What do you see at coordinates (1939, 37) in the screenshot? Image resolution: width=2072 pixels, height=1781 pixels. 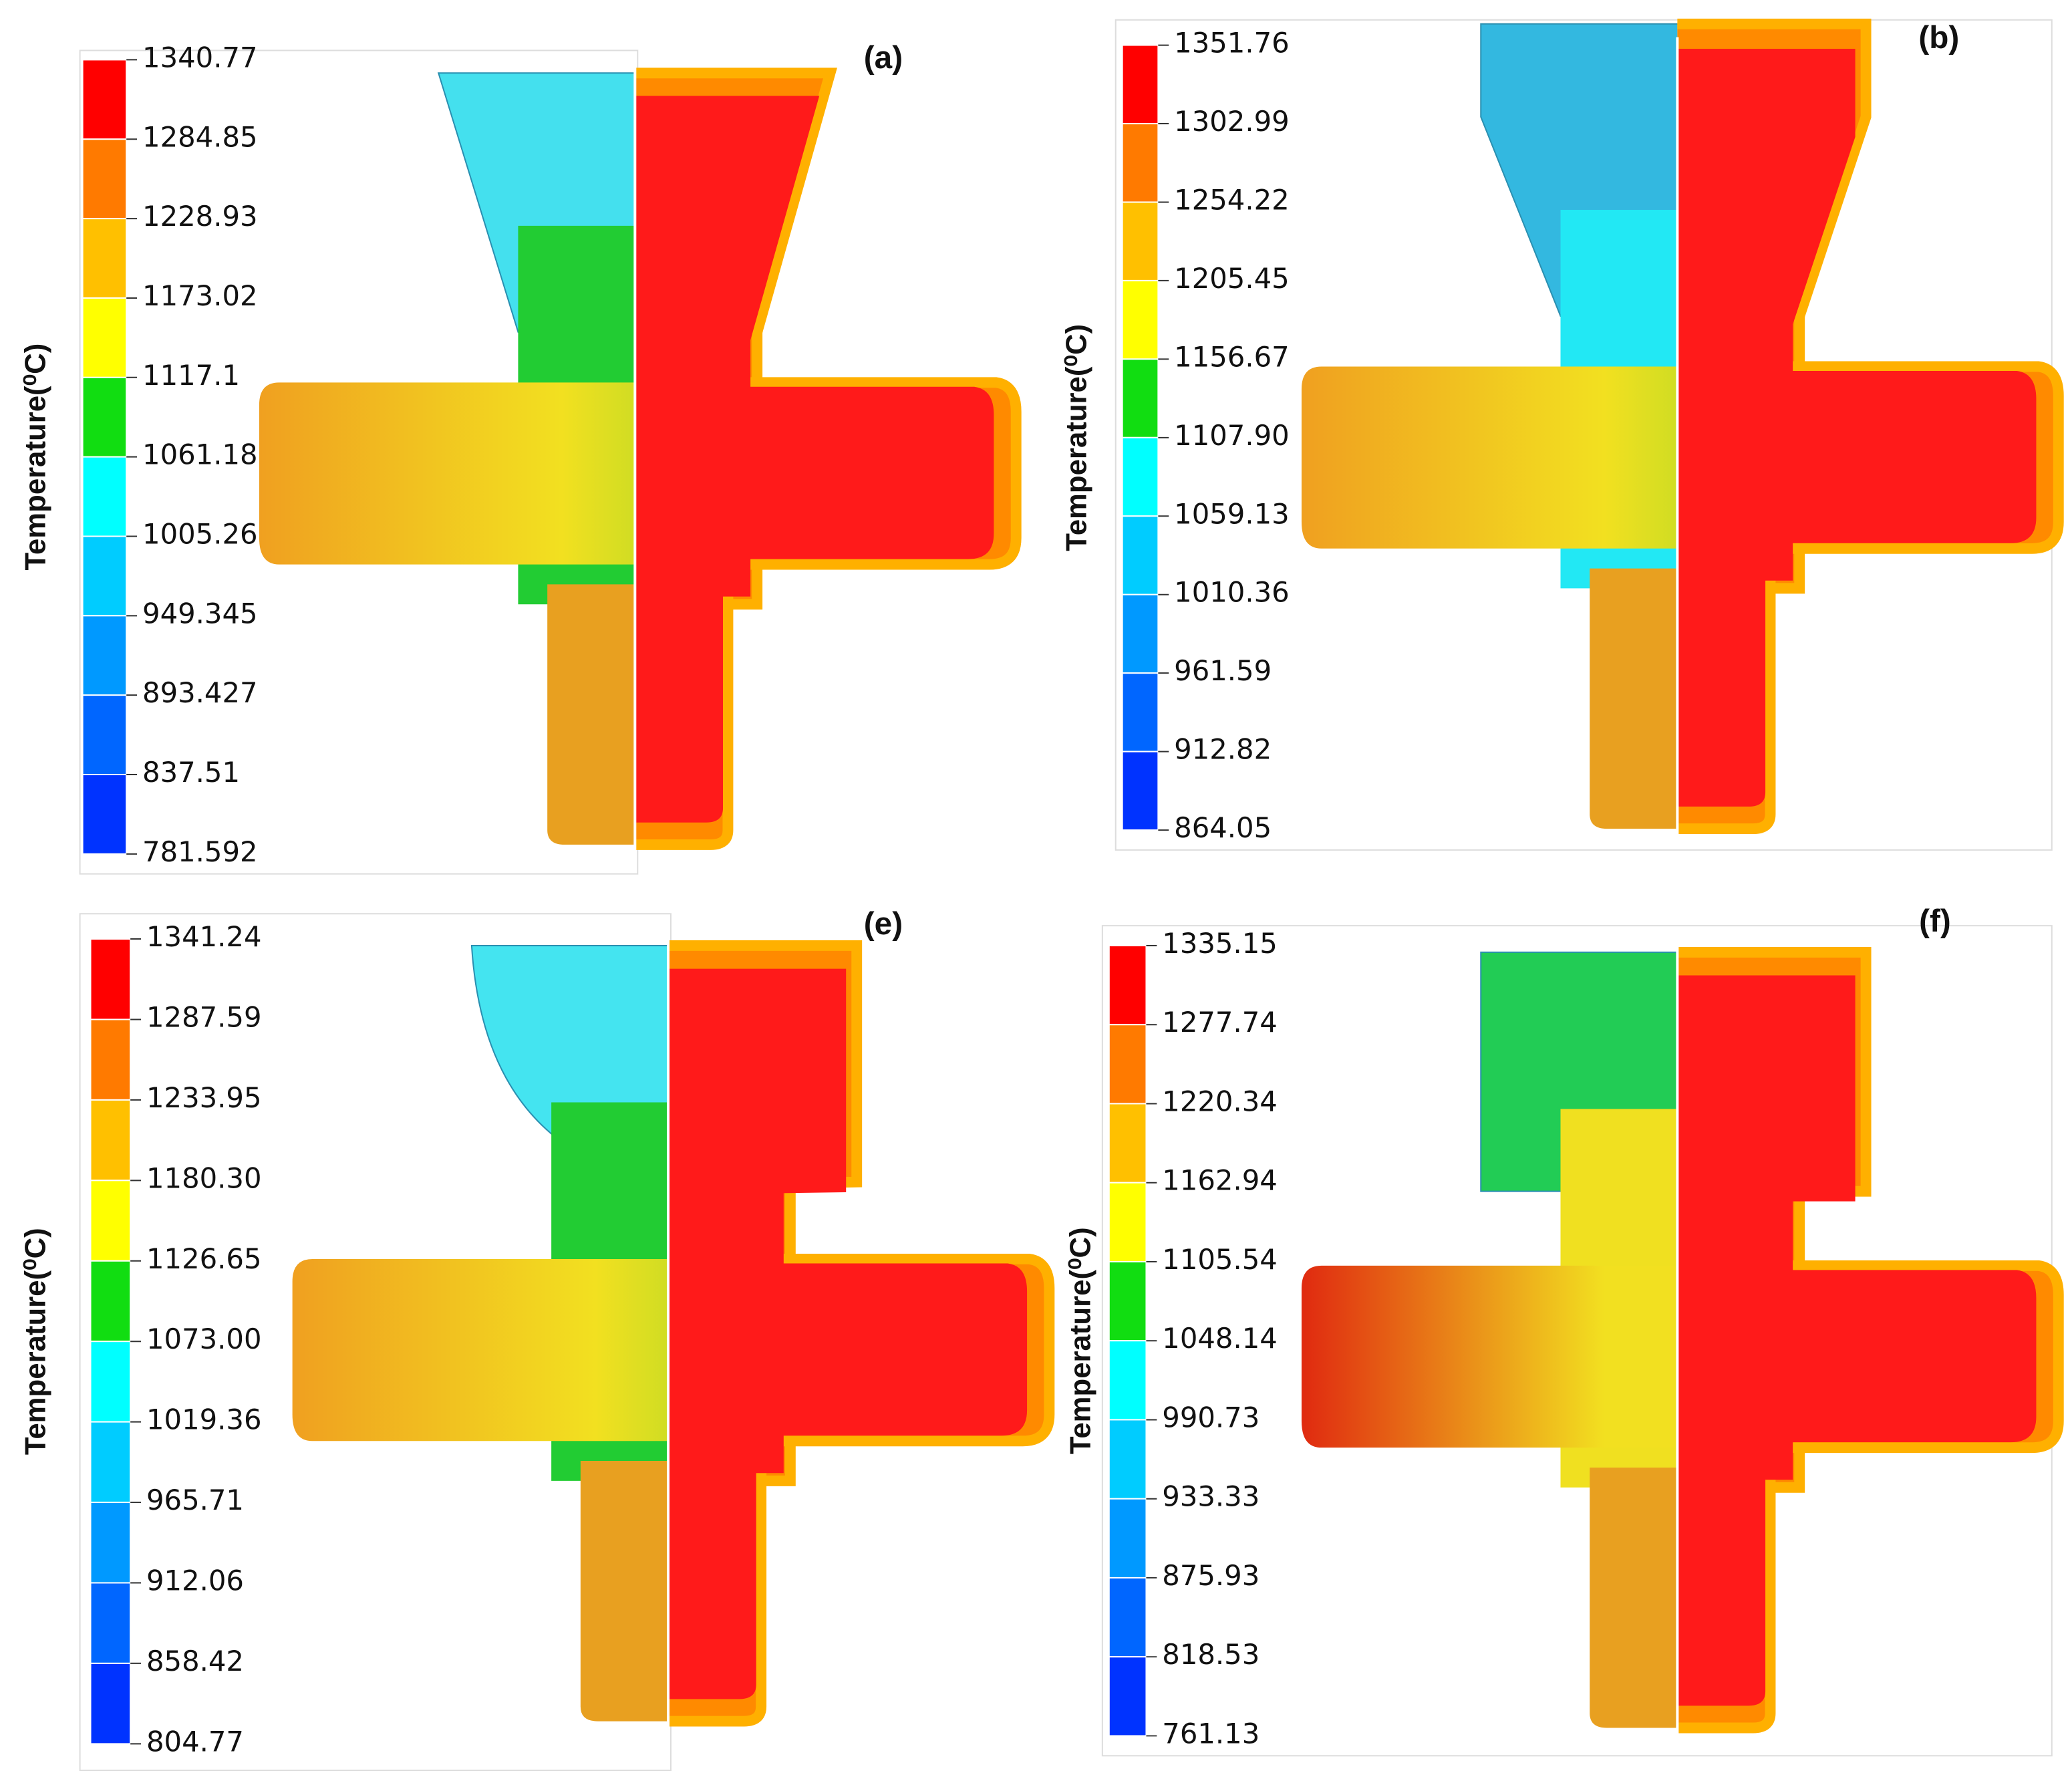 I see `panel-label: (b)` at bounding box center [1939, 37].